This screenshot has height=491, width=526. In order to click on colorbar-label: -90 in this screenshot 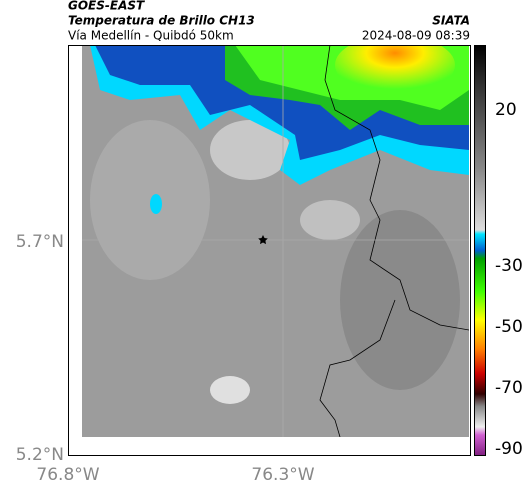, I will do `click(509, 449)`.